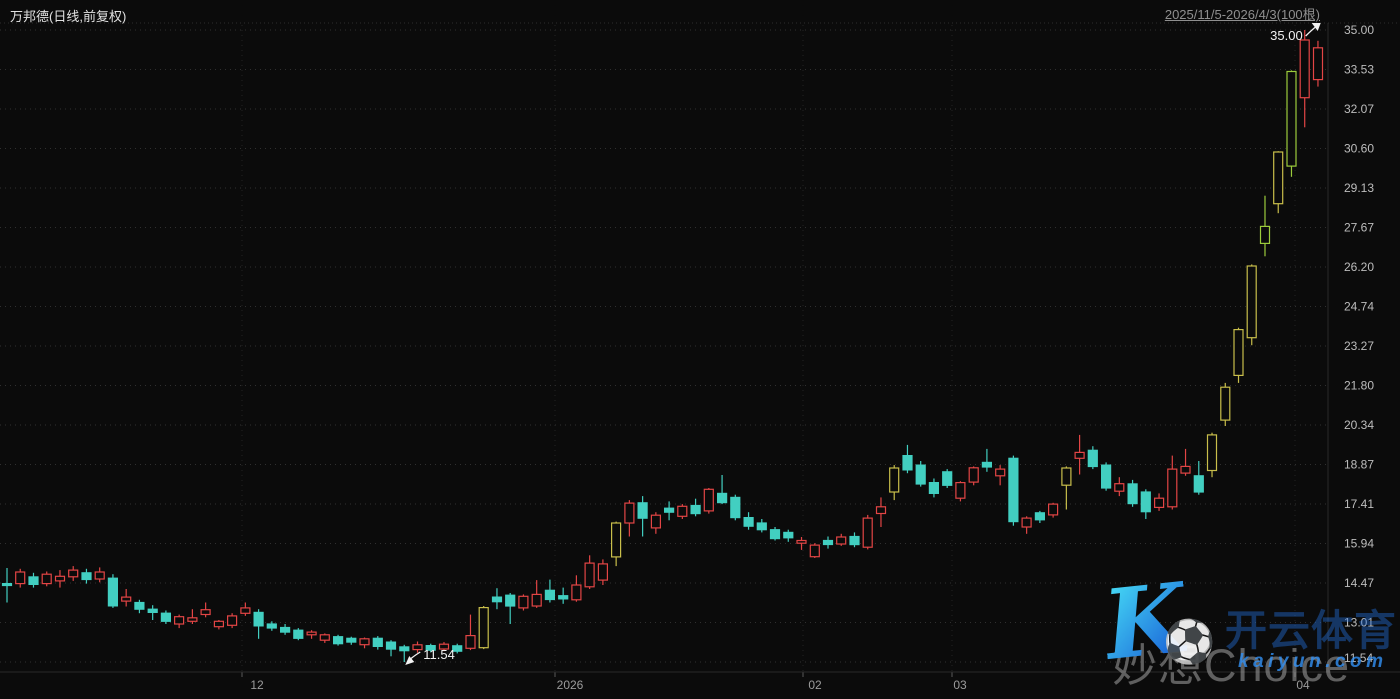 The image size is (1400, 699). What do you see at coordinates (1242, 14) in the screenshot?
I see `date-range-label: 2025/11/5-2026/4/3(100根)` at bounding box center [1242, 14].